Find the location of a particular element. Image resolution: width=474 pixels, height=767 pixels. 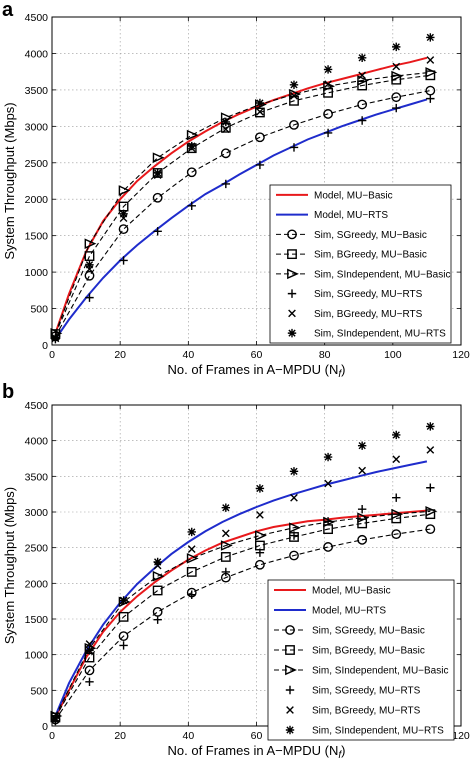

legend-item: Sim, BGreedy, MU−RTS is located at coordinates (355, 314).